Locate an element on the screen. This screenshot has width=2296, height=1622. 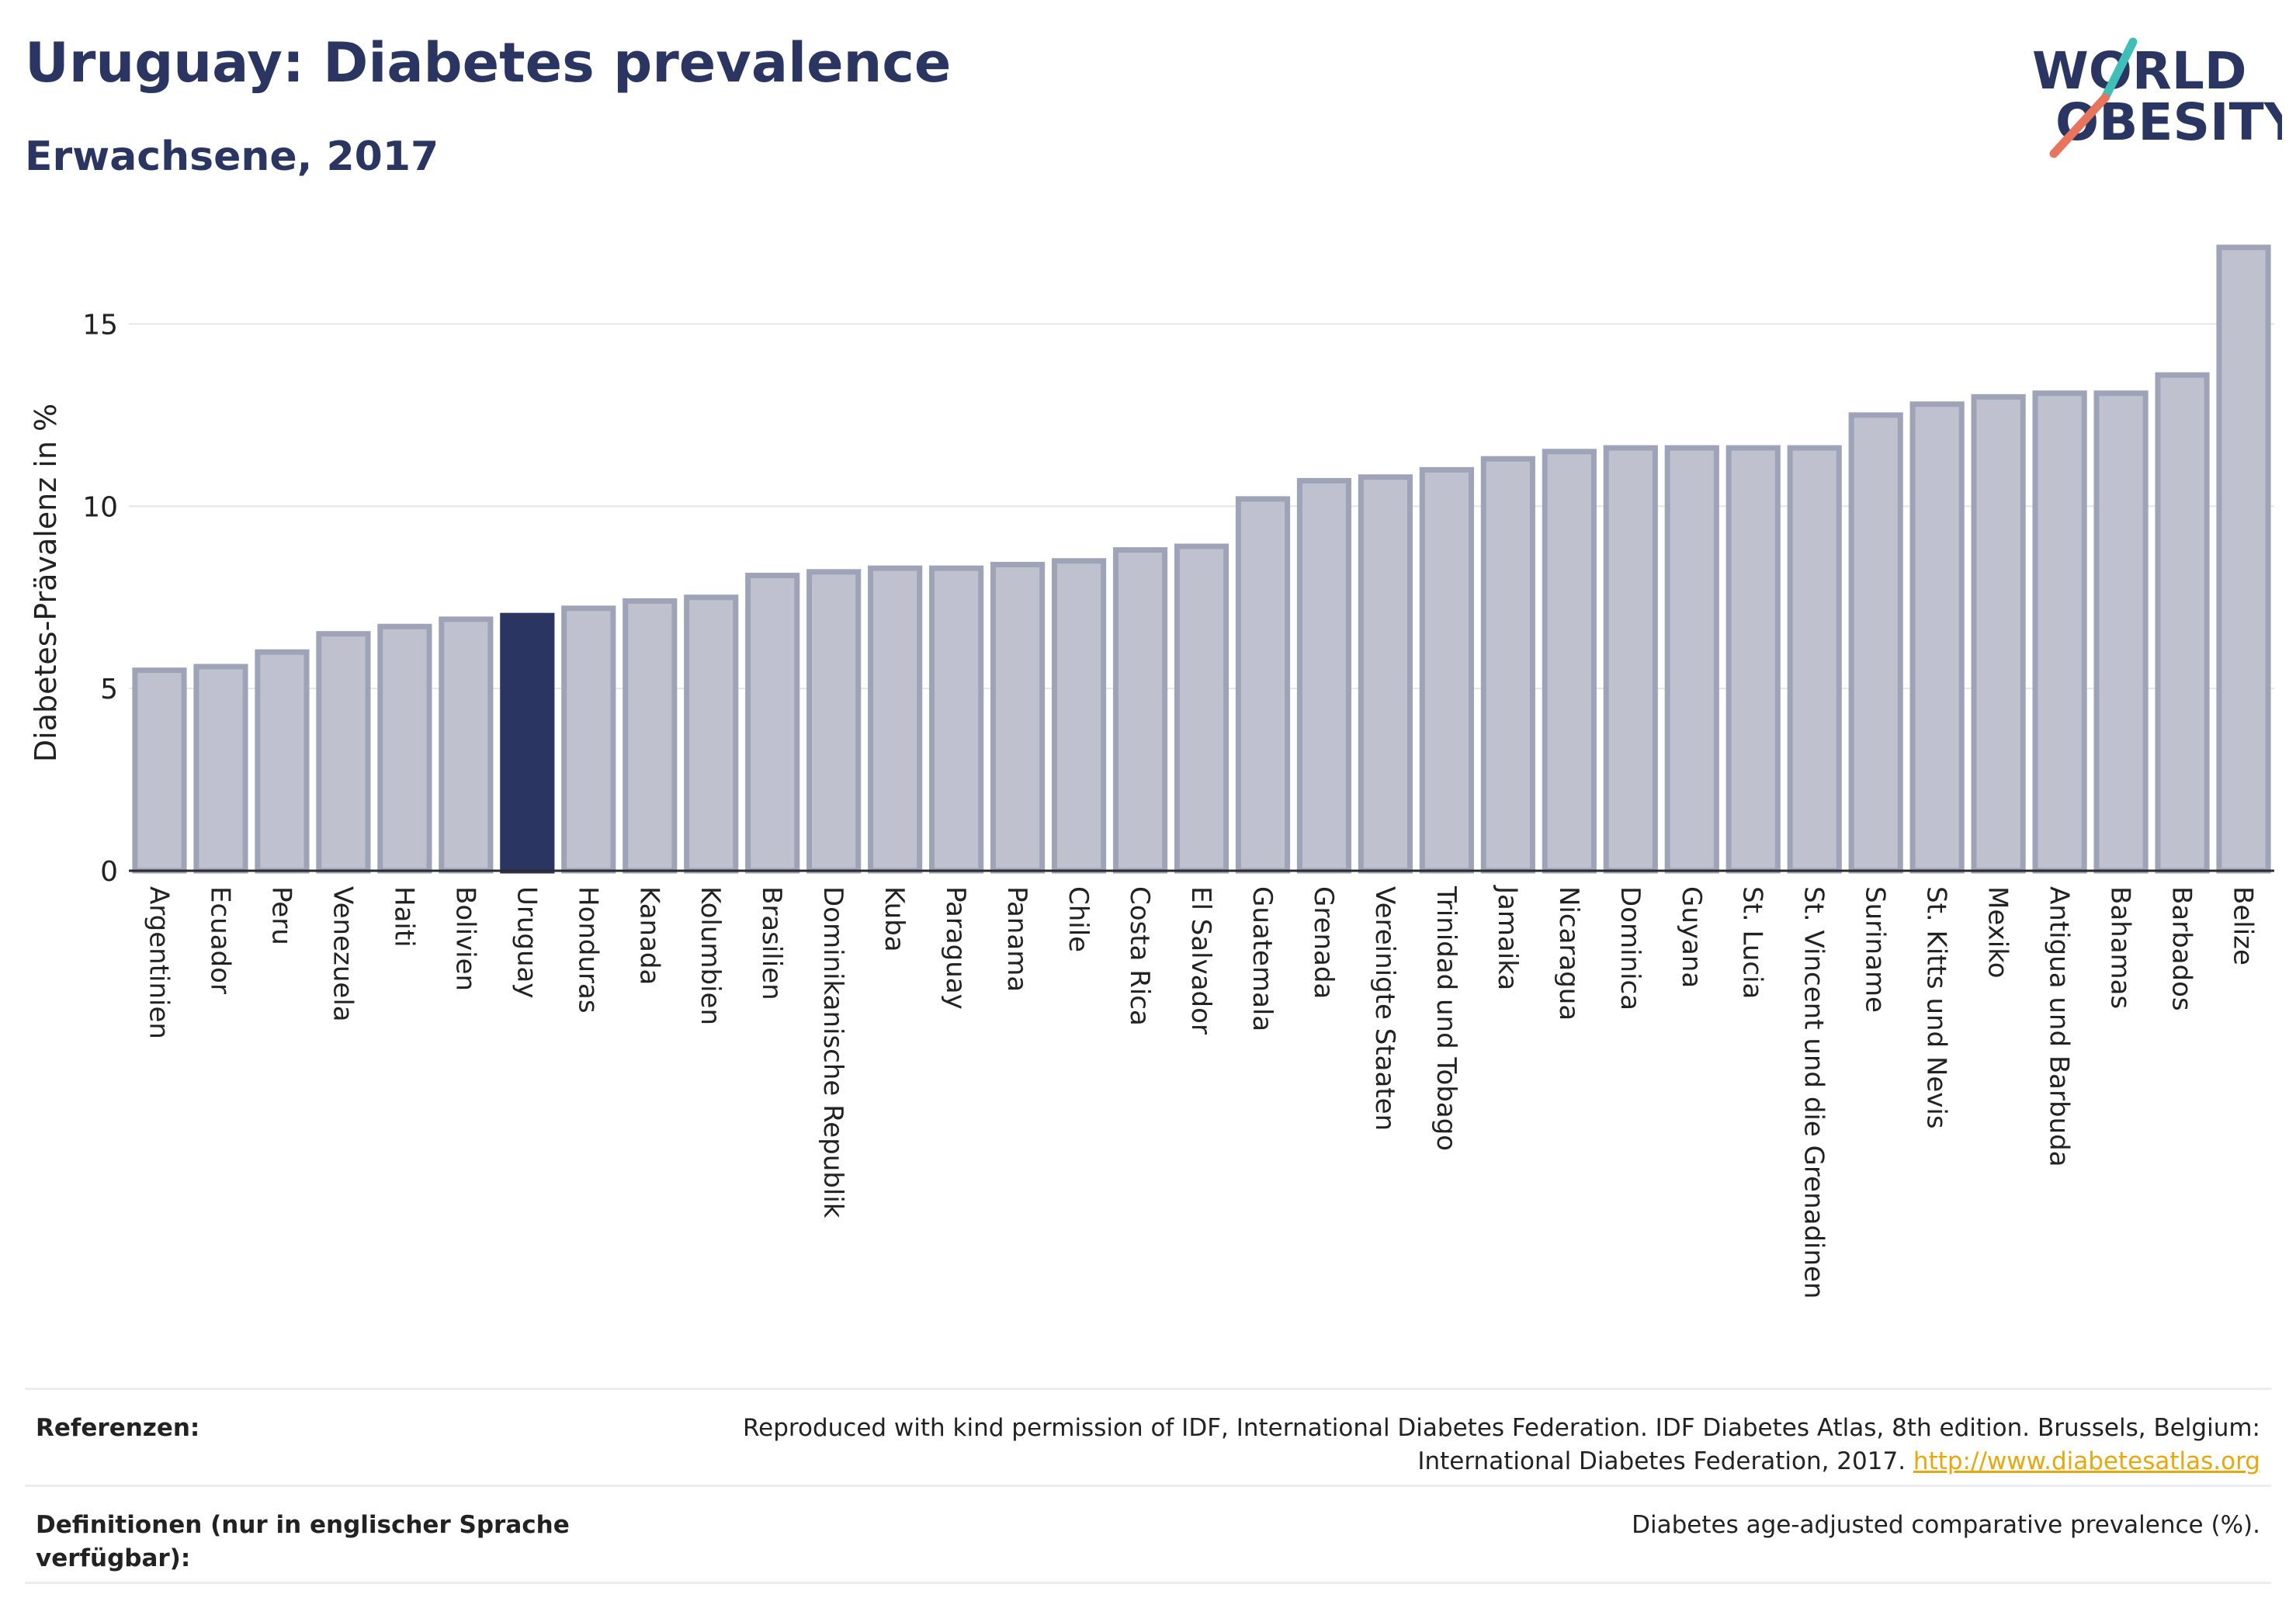
y-tick-label: 0 is located at coordinates (109, 872).